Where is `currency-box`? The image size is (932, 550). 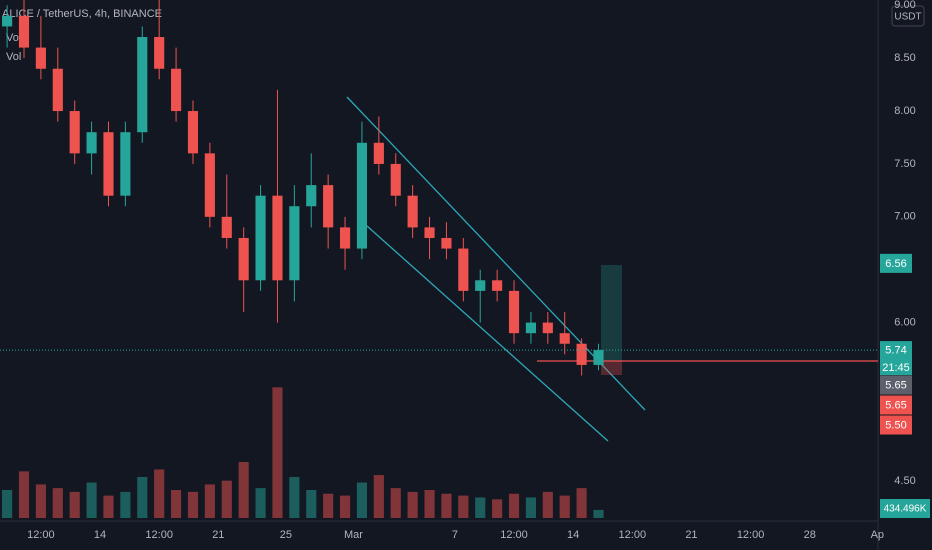
currency-box is located at coordinates (908, 16).